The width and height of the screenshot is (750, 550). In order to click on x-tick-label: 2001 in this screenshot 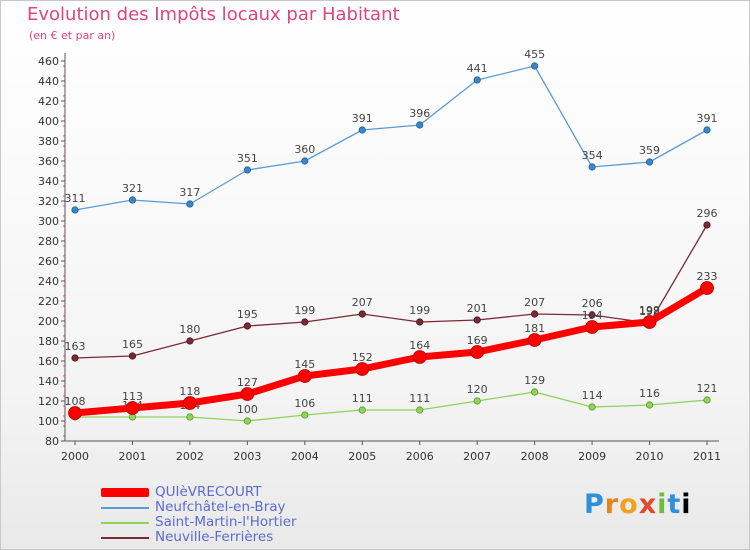, I will do `click(132, 456)`.